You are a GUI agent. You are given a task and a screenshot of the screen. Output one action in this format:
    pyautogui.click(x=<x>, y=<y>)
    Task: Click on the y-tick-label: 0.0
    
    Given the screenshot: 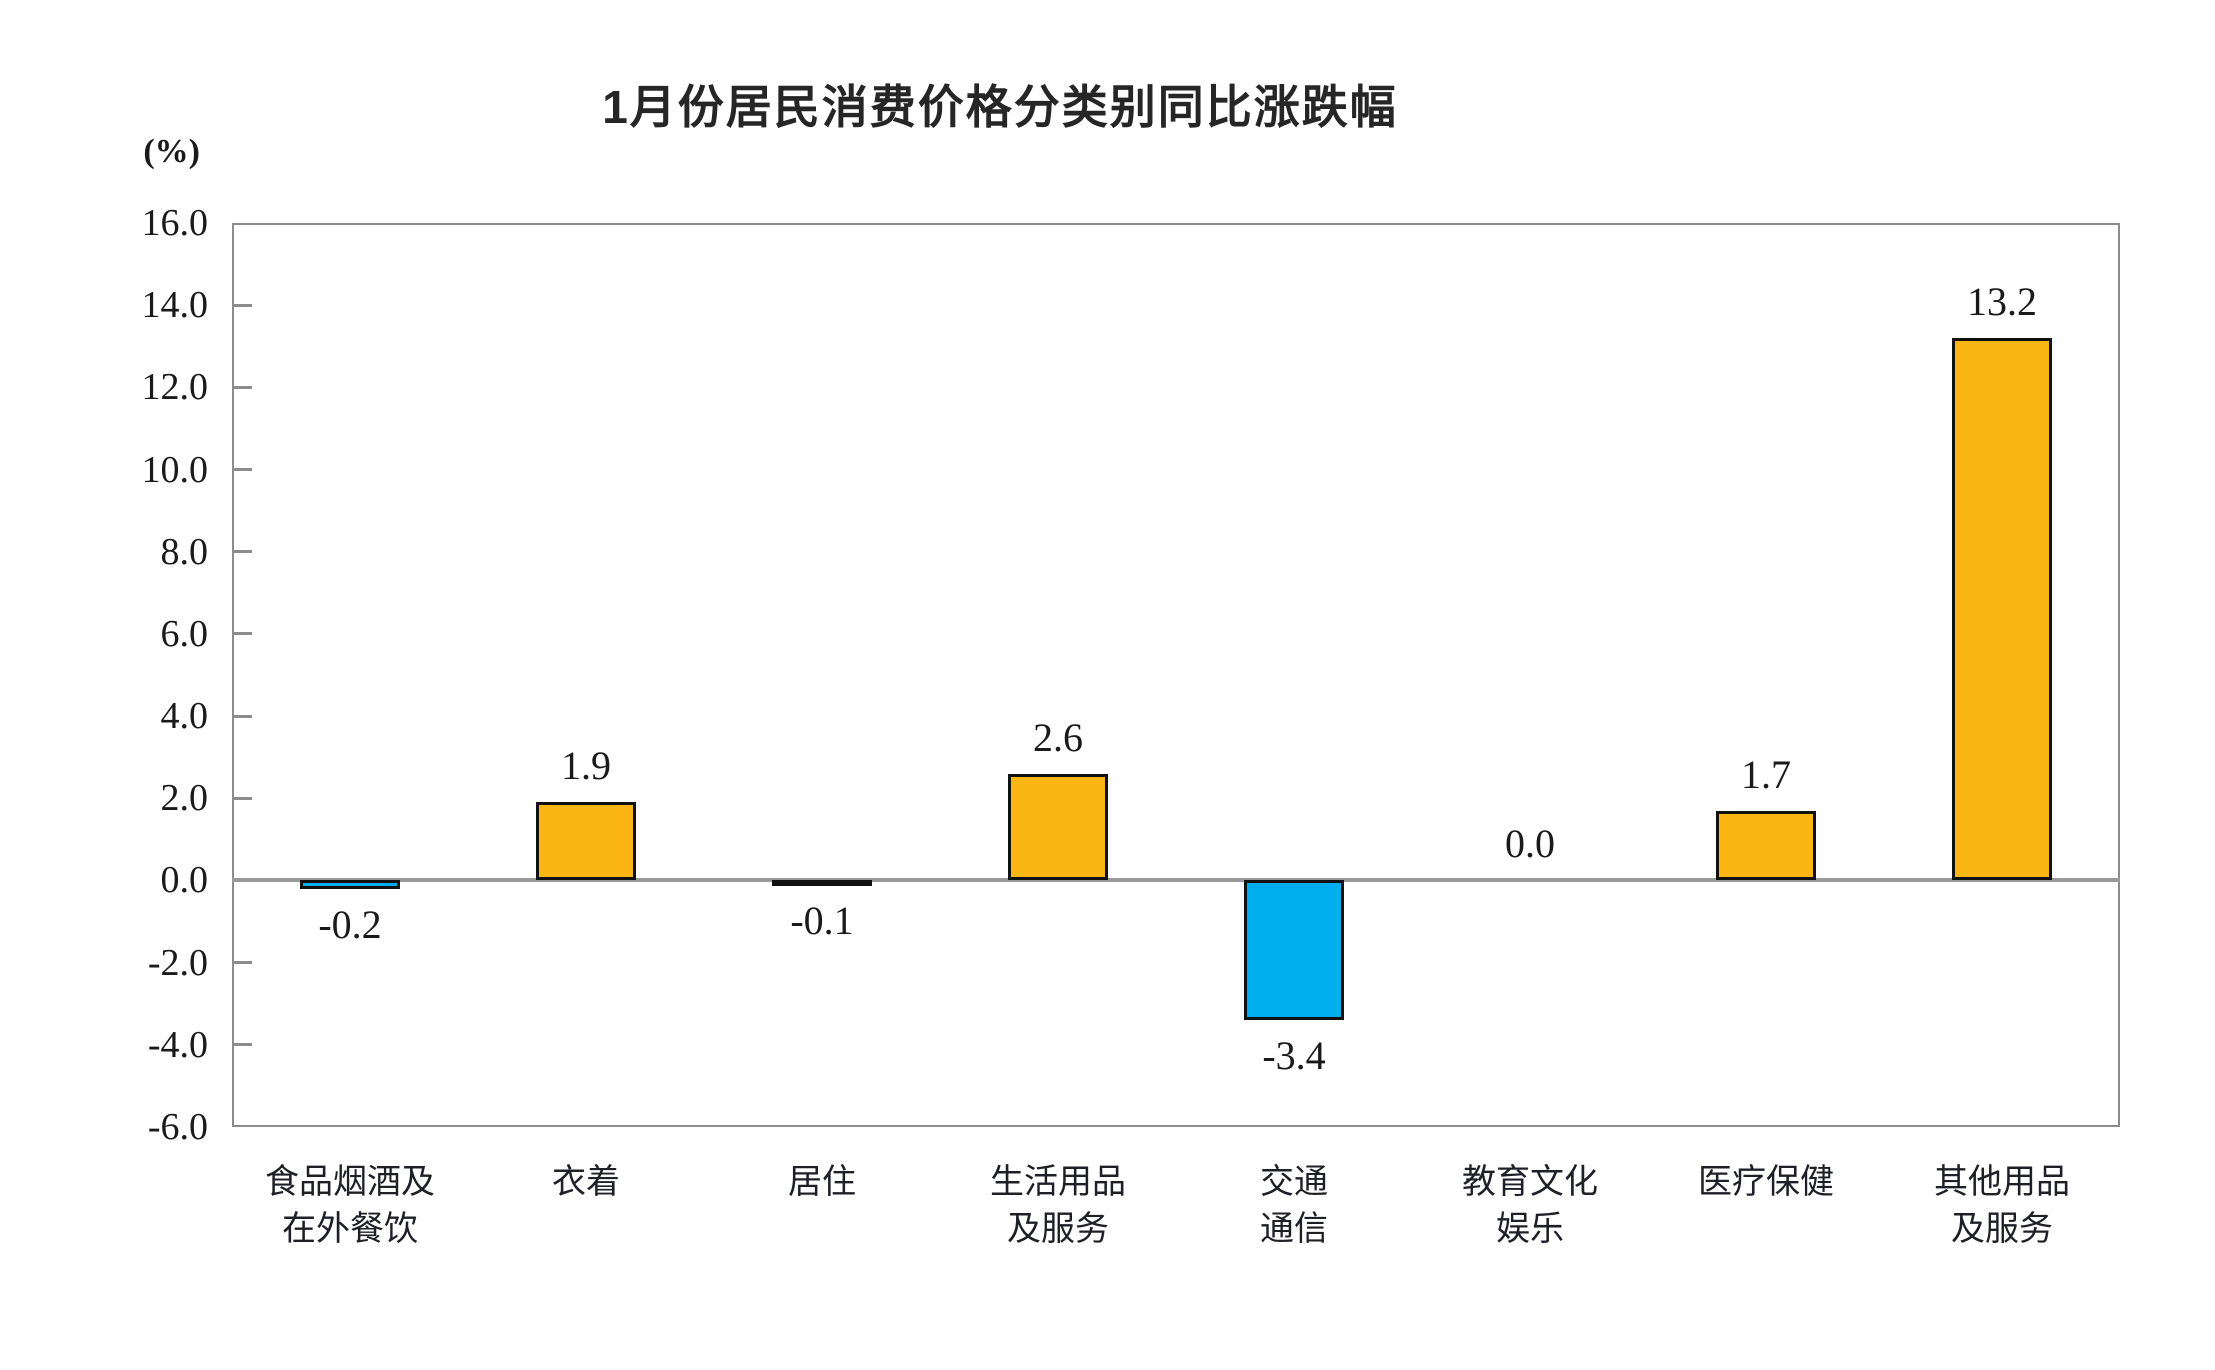 What is the action you would take?
    pyautogui.click(x=184, y=880)
    